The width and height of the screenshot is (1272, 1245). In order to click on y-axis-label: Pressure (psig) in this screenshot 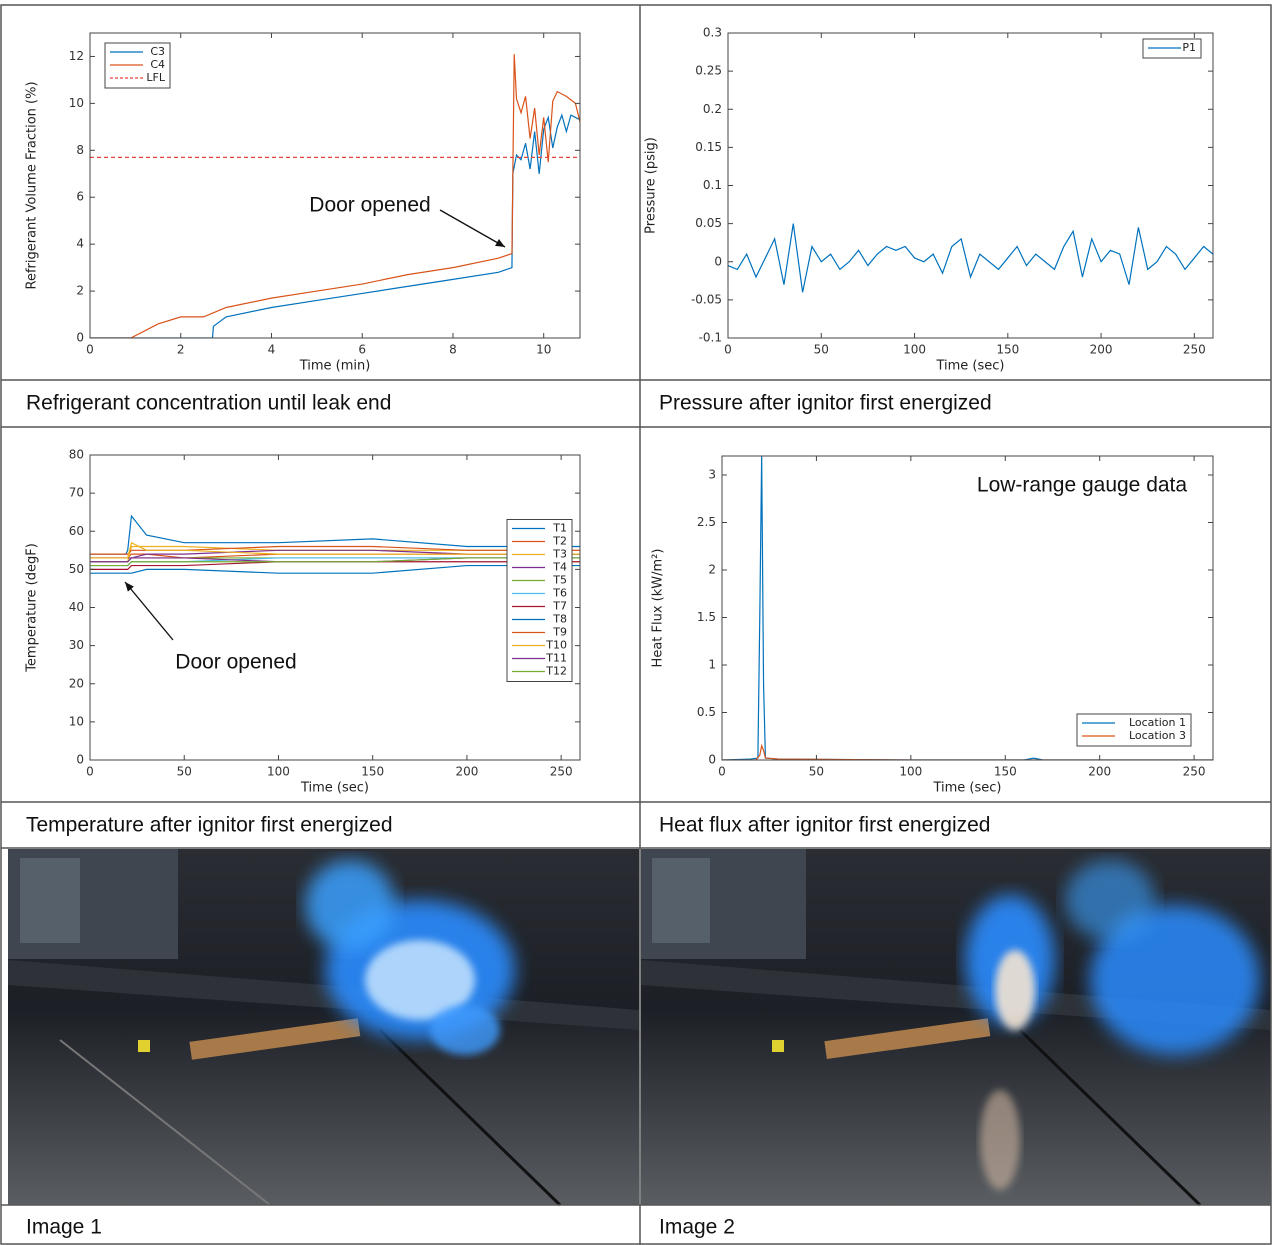, I will do `click(651, 185)`.